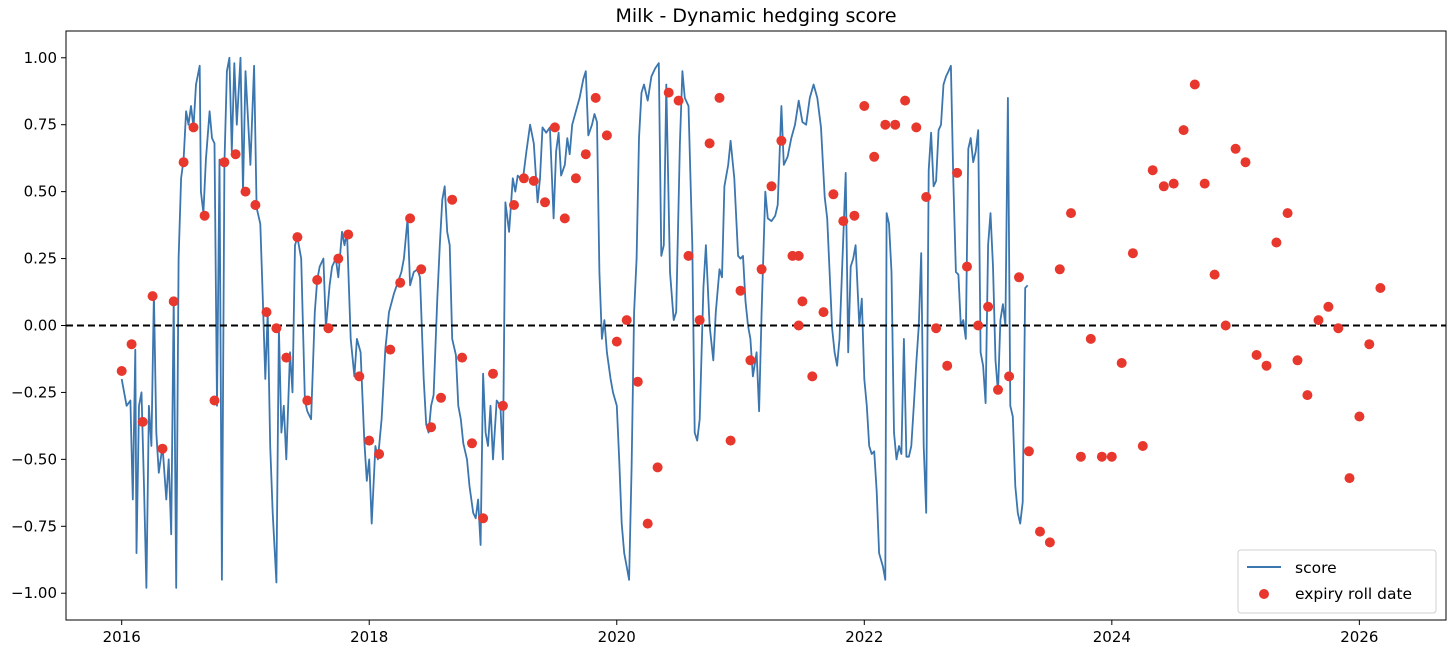 The height and width of the screenshot is (656, 1456). Describe the element at coordinates (1353, 594) in the screenshot. I see `legend-label-expiry-roll-date: expiry roll date` at that location.